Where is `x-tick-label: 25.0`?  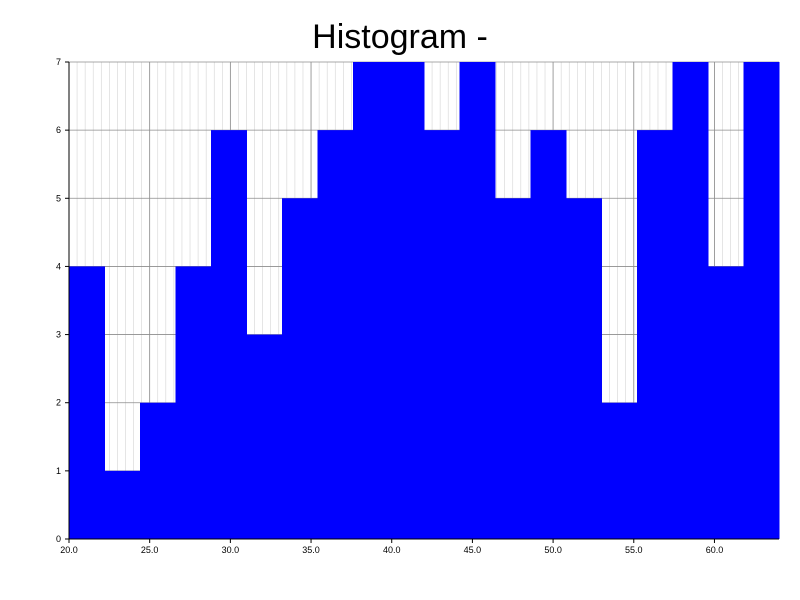 x-tick-label: 25.0 is located at coordinates (150, 550).